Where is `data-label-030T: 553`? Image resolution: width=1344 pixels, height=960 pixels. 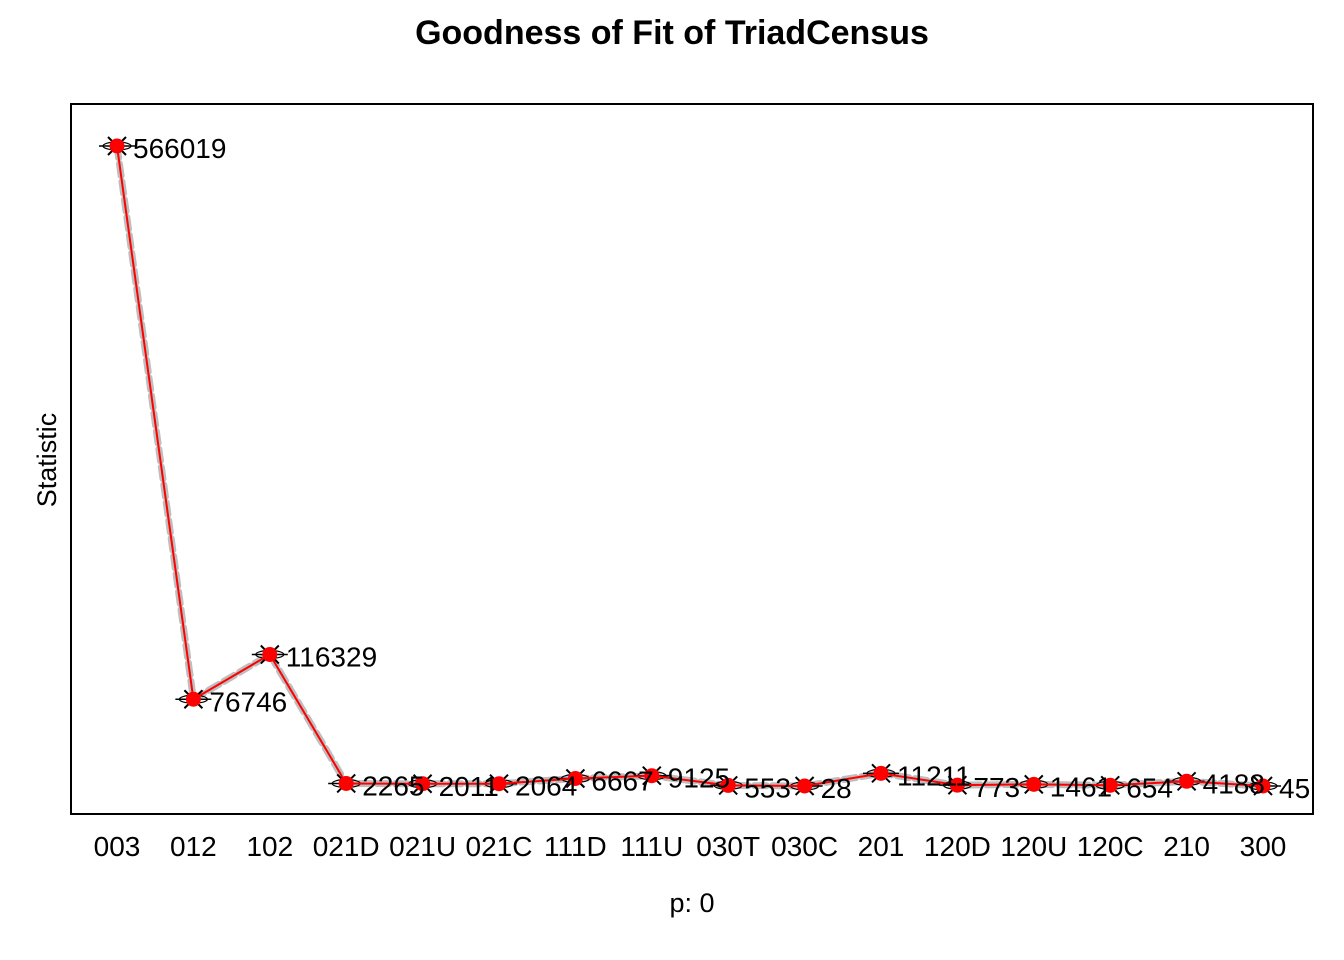 data-label-030T: 553 is located at coordinates (767, 787).